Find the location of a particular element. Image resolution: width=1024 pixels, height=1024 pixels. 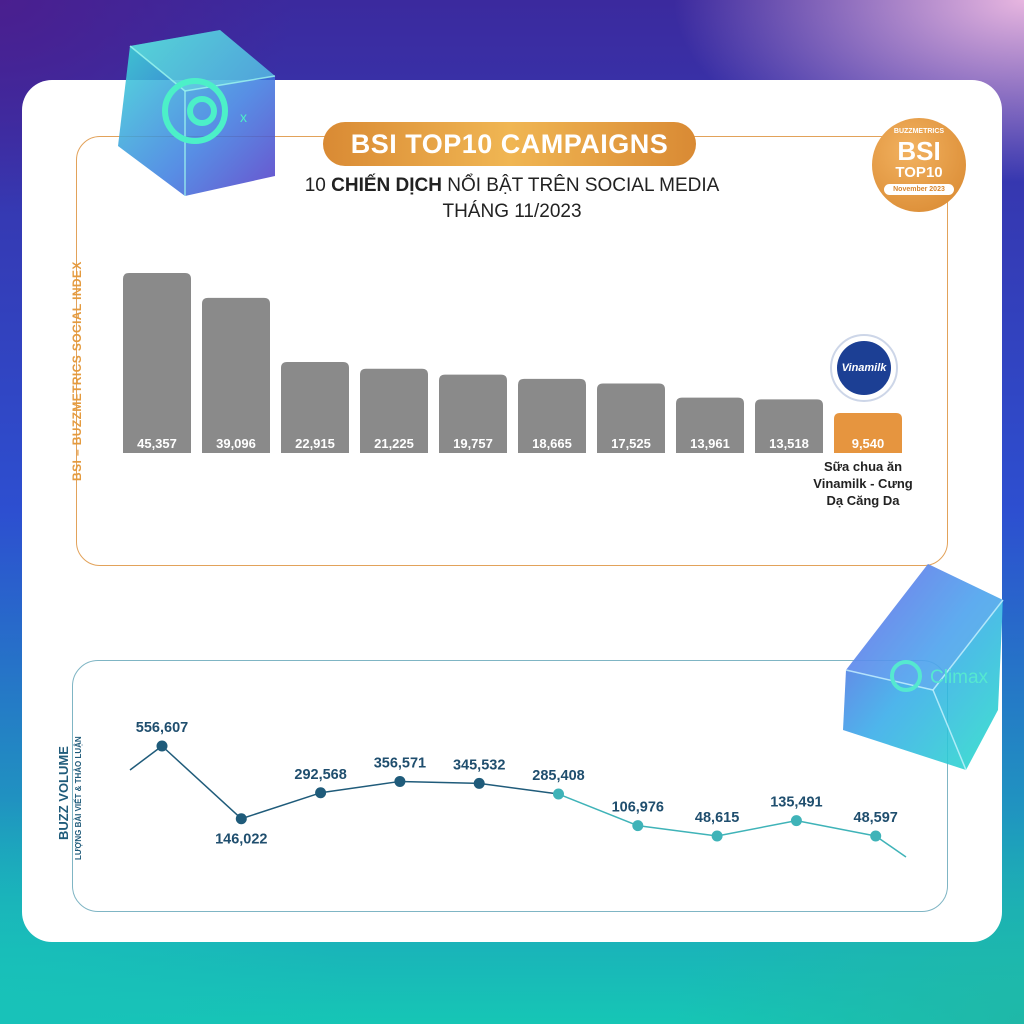

subtitle-bold: CHIẾN DỊCH is located at coordinates (386, 185).